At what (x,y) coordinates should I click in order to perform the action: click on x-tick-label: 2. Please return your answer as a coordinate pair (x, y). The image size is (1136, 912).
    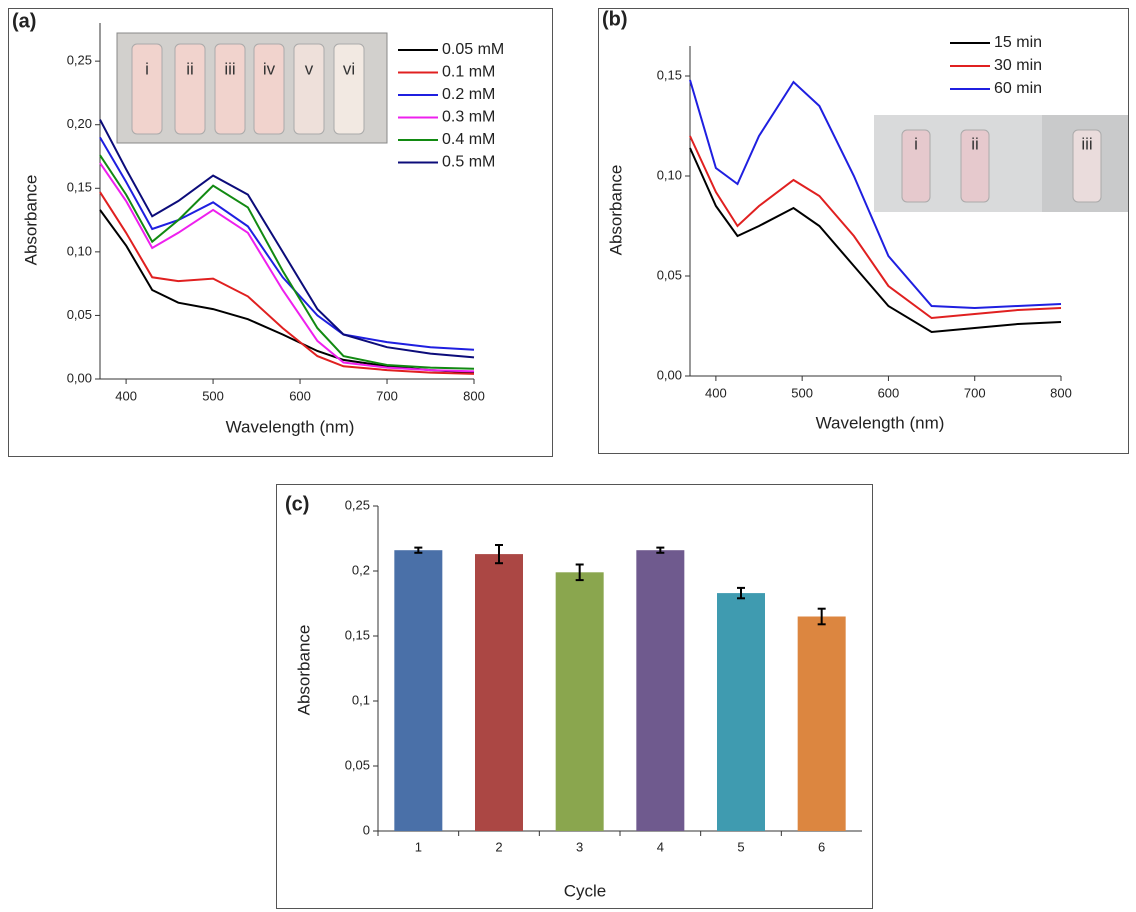
    Looking at the image, I should click on (498, 846).